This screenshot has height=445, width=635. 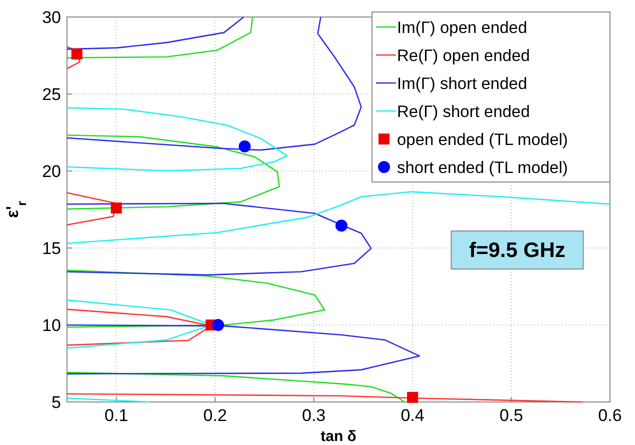 I want to click on legend-label: Re(Γ) open ended, so click(x=463, y=56).